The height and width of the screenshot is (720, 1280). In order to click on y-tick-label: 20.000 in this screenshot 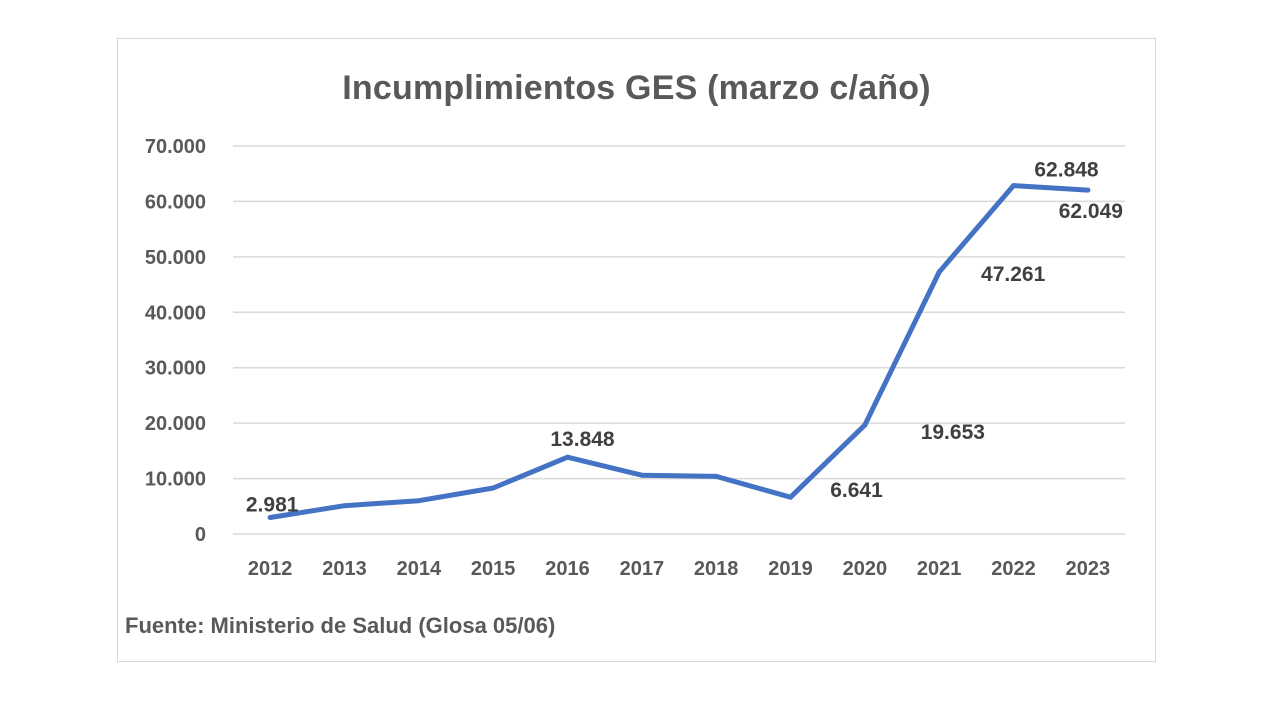, I will do `click(175, 424)`.